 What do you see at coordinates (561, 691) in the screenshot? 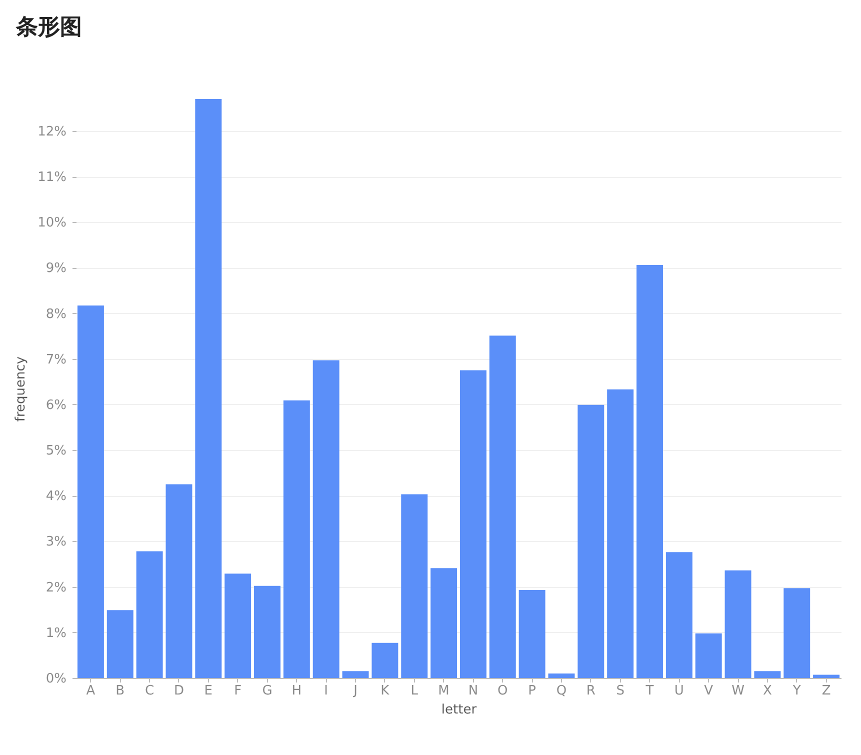
I see `x-tick-label: Q` at bounding box center [561, 691].